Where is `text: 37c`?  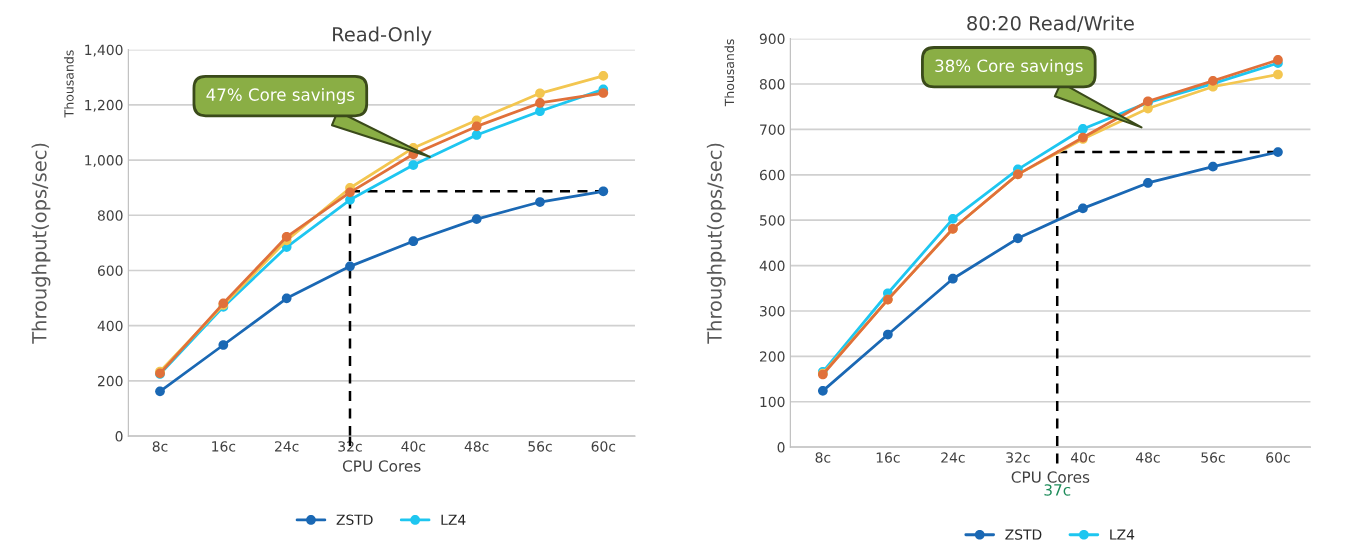
text: 37c is located at coordinates (1057, 490).